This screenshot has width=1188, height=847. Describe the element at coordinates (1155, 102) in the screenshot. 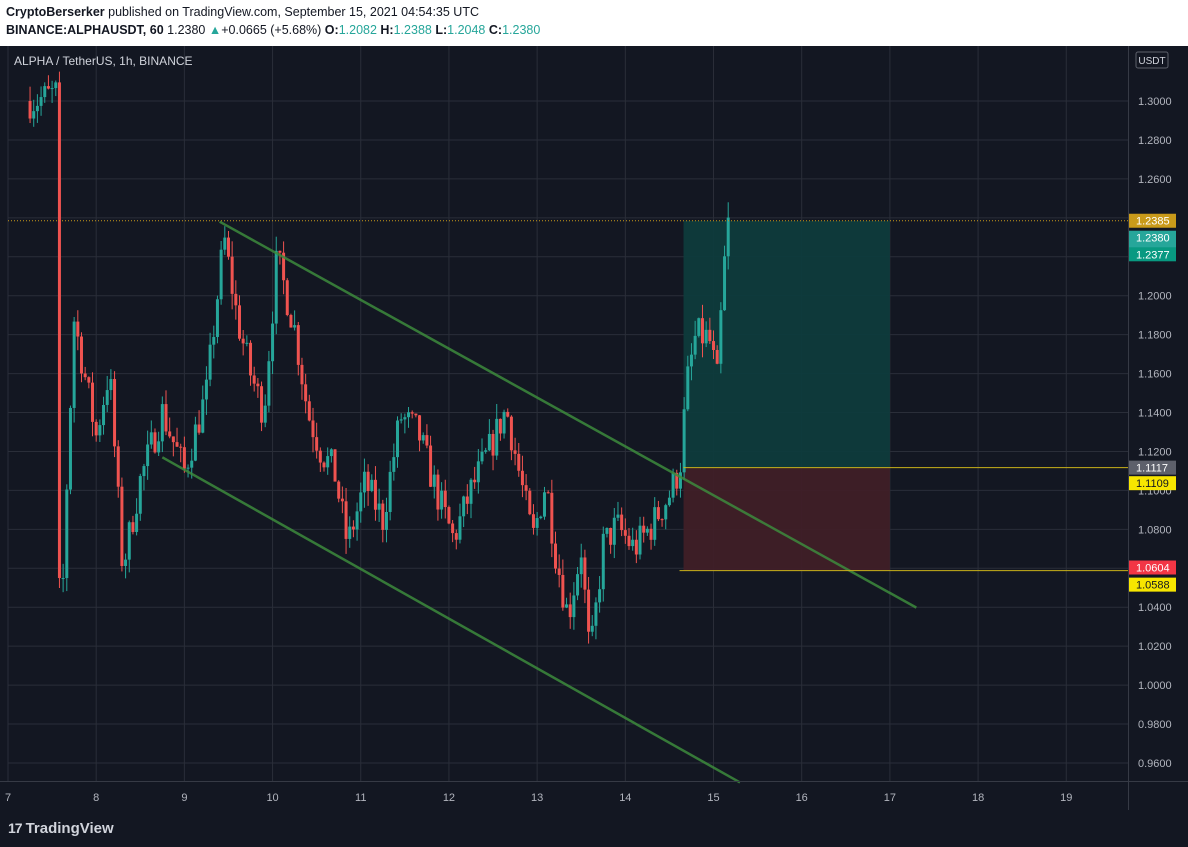

I see `price-tick-label: 1.3000` at that location.